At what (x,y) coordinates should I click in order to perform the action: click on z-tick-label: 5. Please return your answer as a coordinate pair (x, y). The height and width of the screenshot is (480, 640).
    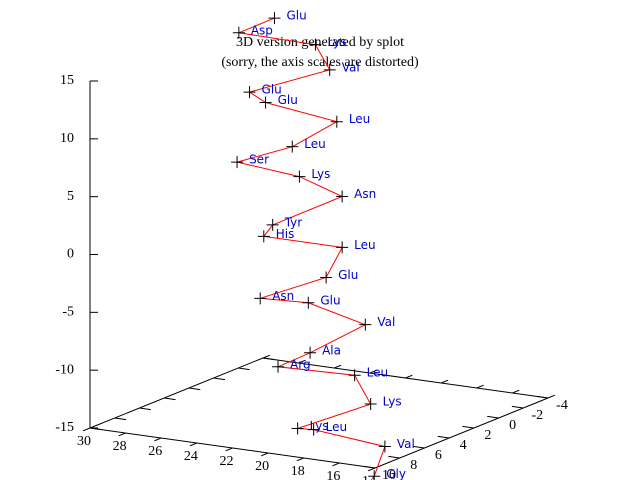
    Looking at the image, I should click on (70, 196).